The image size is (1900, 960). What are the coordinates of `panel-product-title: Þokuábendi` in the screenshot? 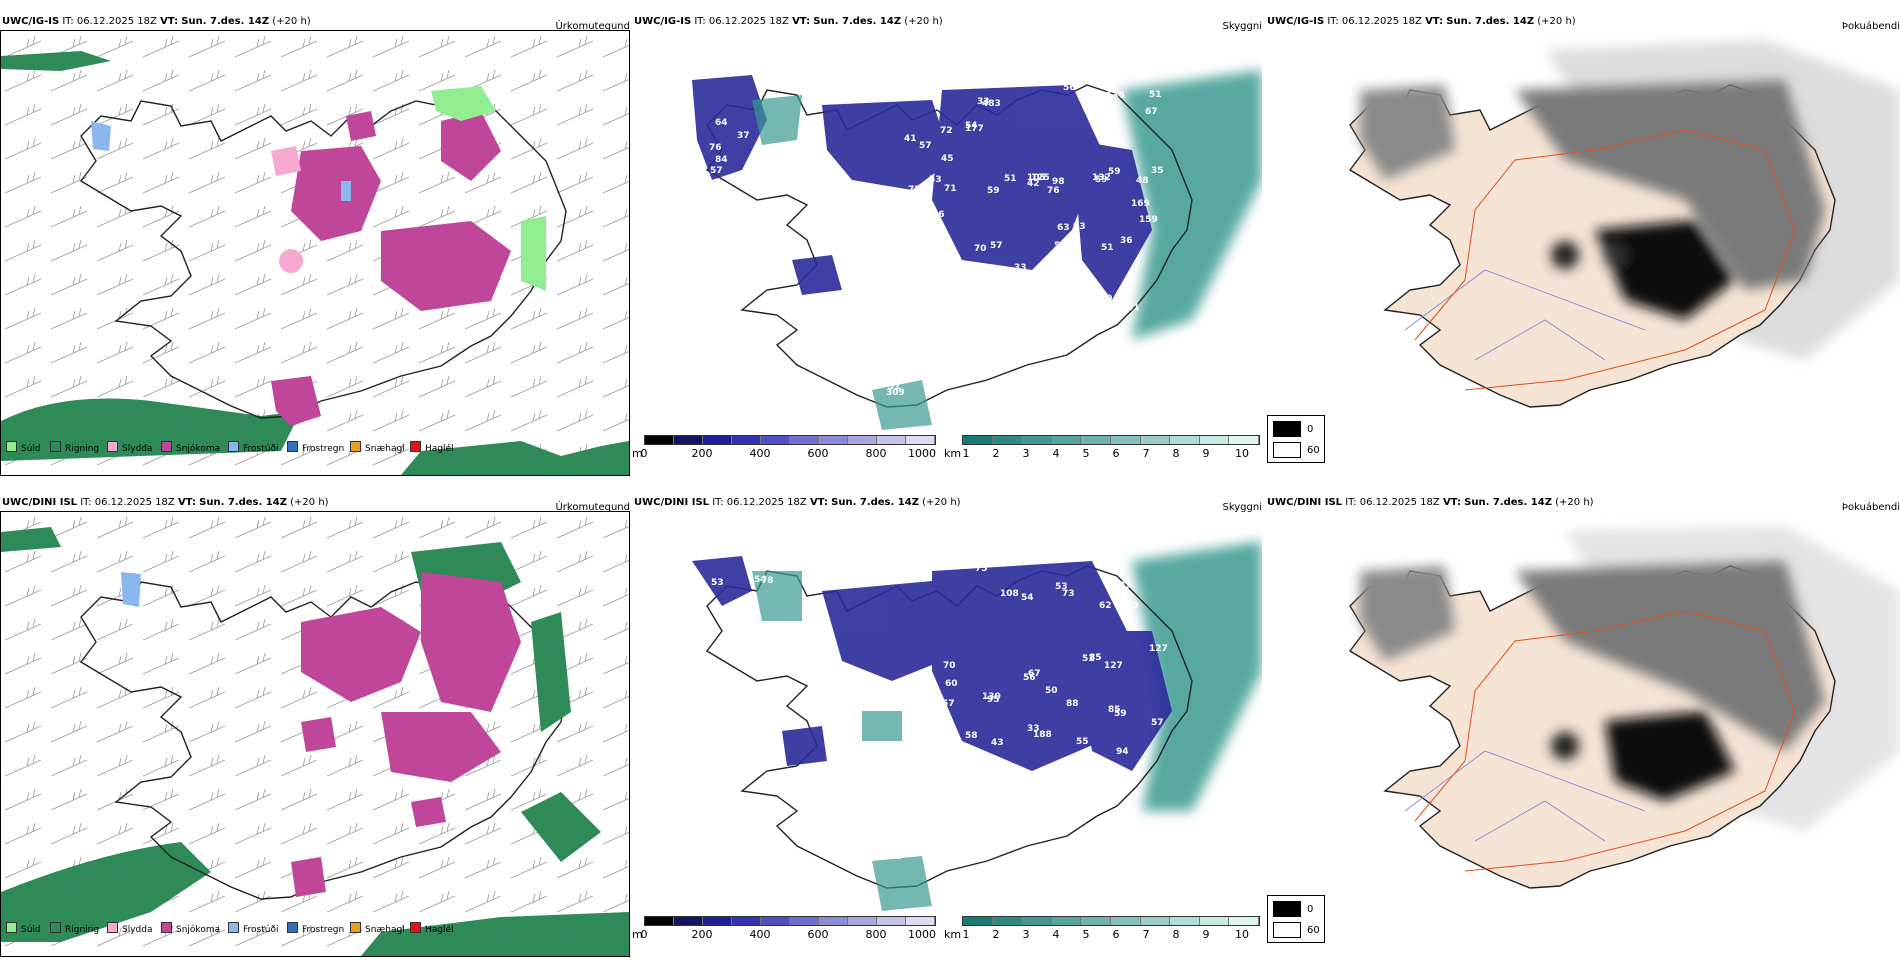 It's located at (1870, 507).